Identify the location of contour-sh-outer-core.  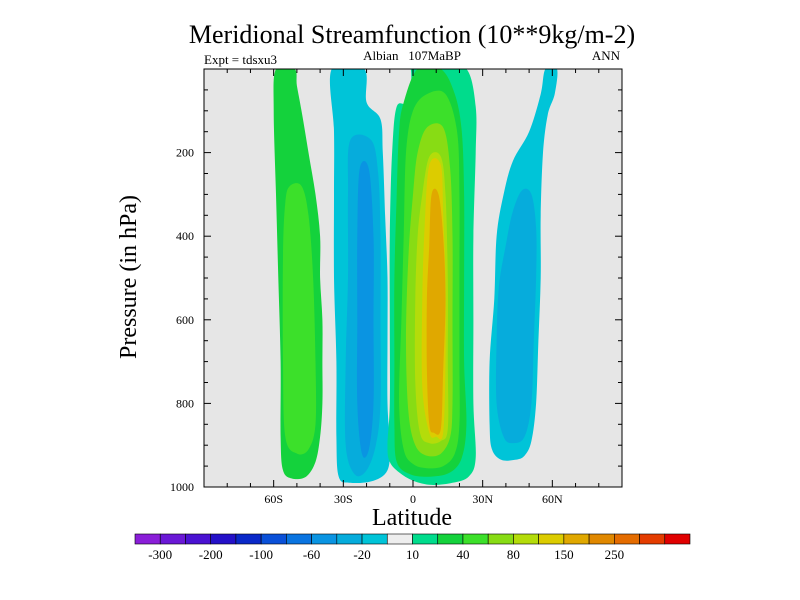
(299, 319).